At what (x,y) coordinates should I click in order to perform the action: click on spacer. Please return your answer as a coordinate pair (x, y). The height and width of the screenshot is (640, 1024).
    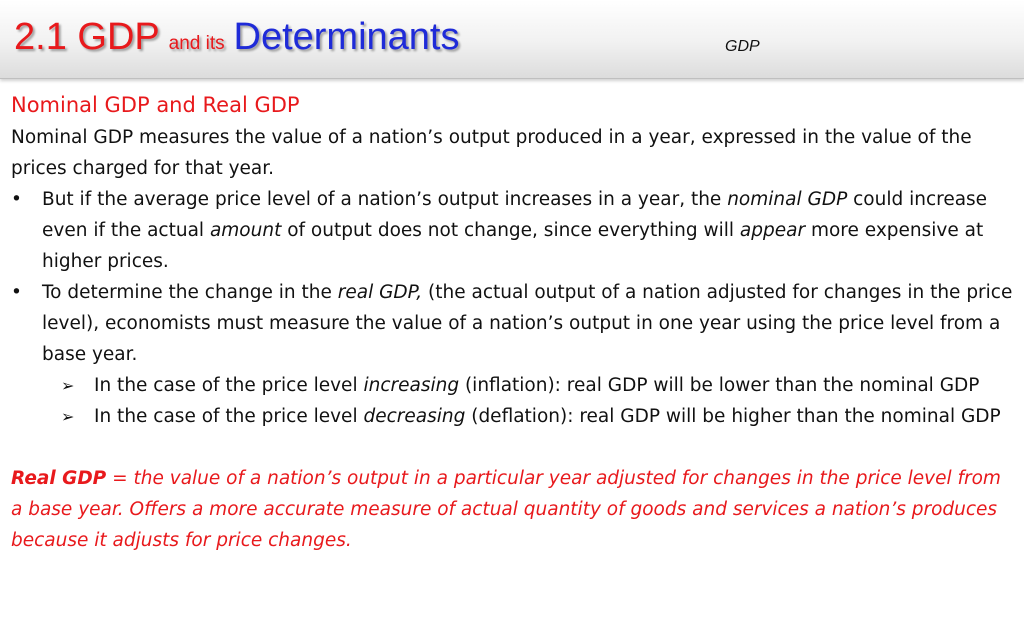
    Looking at the image, I should click on (513, 447).